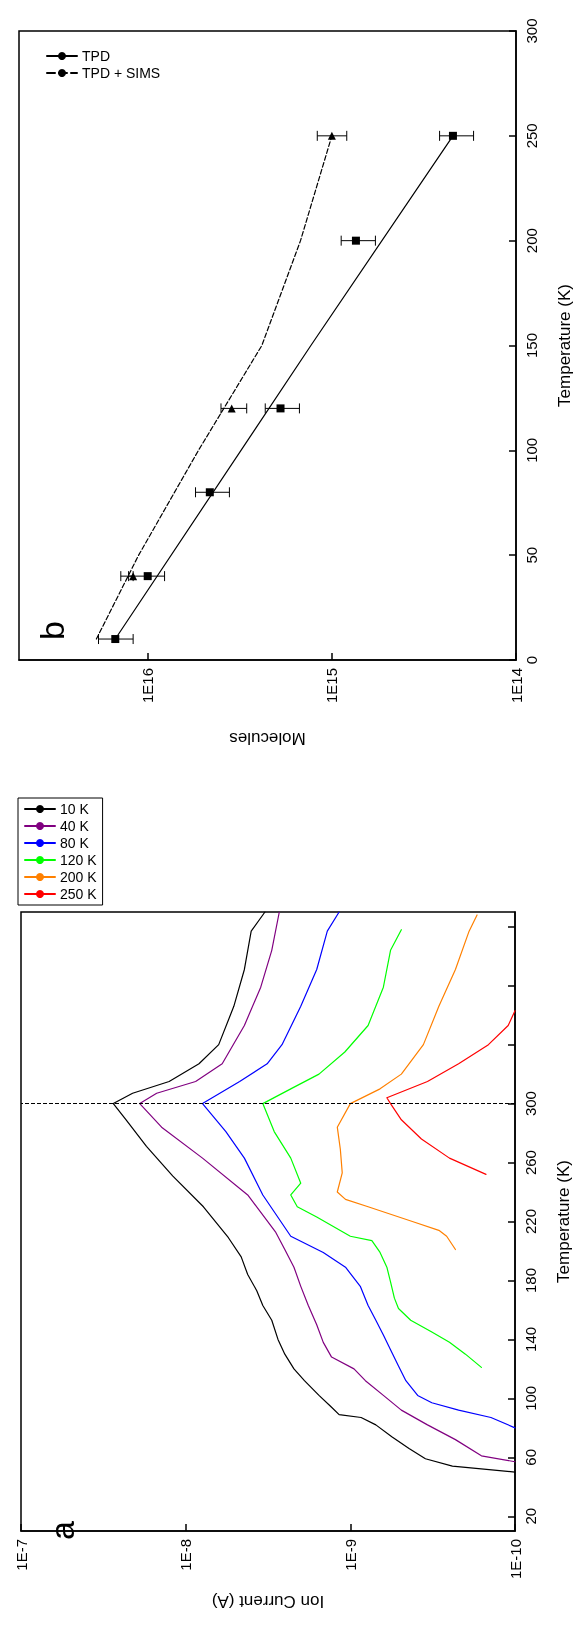  I want to click on y-tick-label: 60, so click(530, 1457).